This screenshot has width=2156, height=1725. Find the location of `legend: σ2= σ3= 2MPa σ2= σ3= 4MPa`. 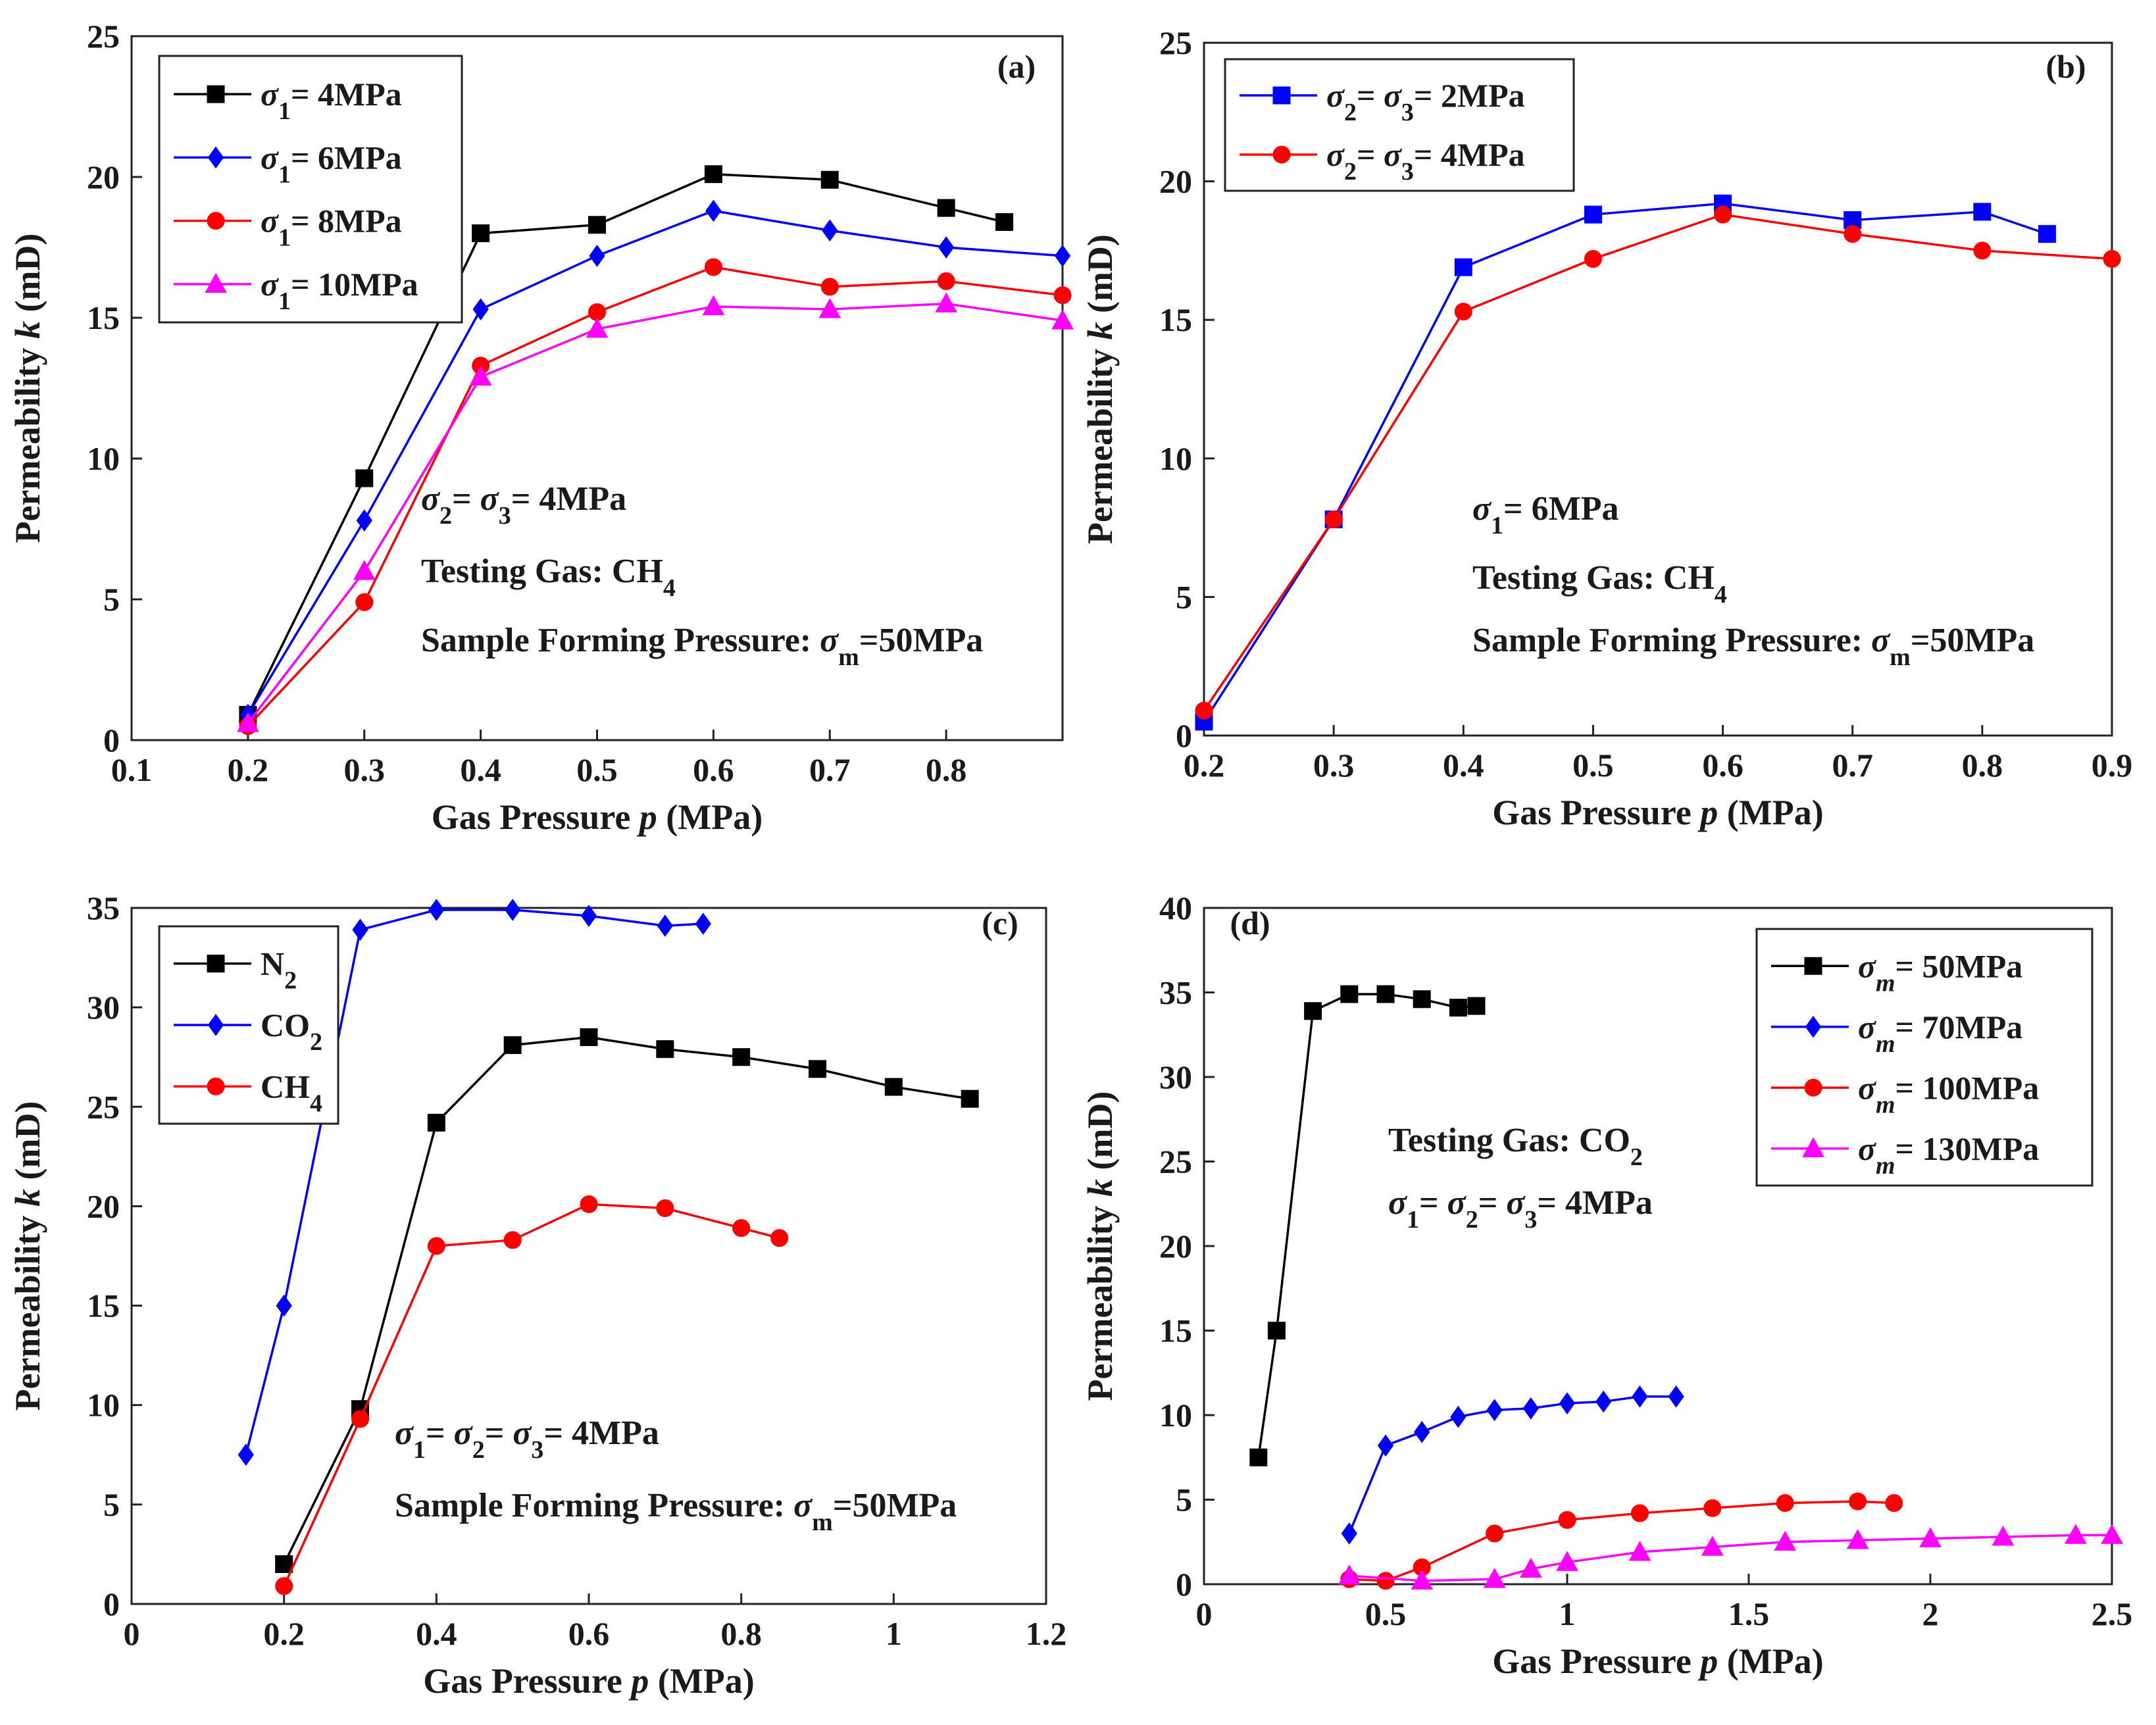

legend: σ2= σ3= 2MPa σ2= σ3= 4MPa is located at coordinates (1400, 125).